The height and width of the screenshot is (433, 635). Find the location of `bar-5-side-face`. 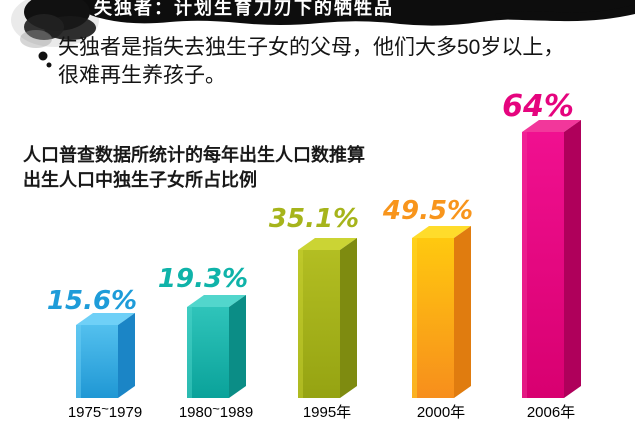

bar-5-side-face is located at coordinates (572, 259).